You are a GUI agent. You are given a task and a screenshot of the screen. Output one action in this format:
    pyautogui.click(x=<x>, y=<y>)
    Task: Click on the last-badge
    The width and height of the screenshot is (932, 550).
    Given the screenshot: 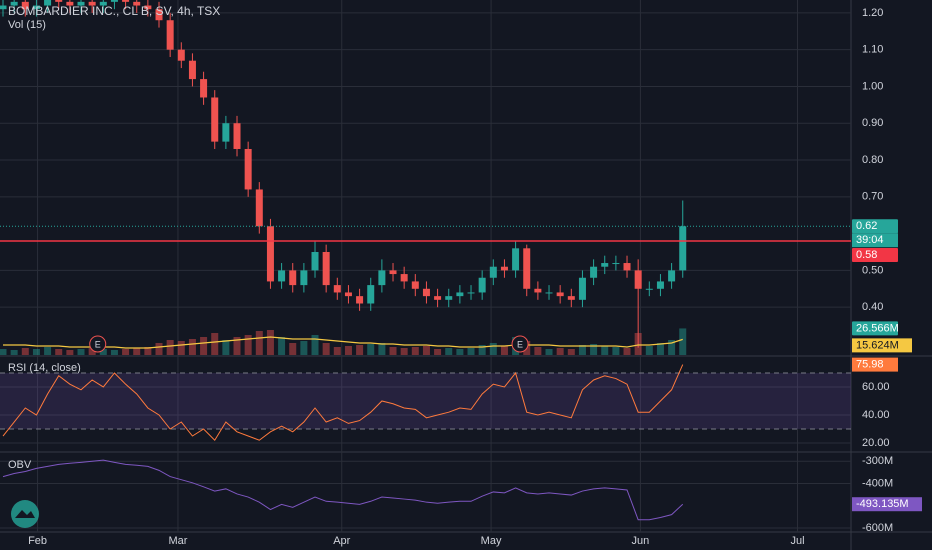 What is the action you would take?
    pyautogui.click(x=875, y=364)
    